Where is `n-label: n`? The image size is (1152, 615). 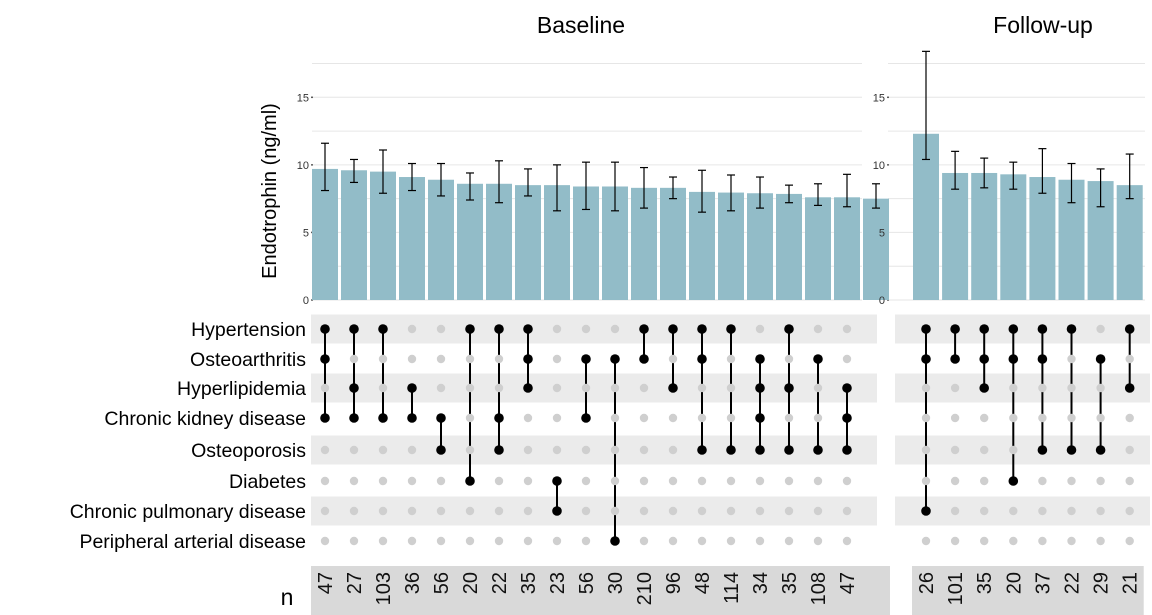
n-label: n is located at coordinates (287, 597).